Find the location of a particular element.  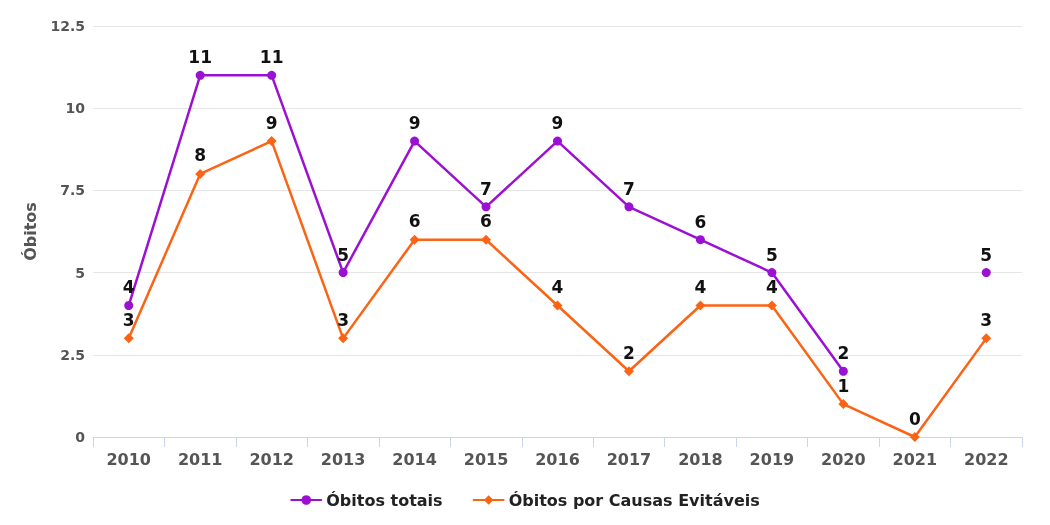

legend-label: Óbitos totais is located at coordinates (384, 500).